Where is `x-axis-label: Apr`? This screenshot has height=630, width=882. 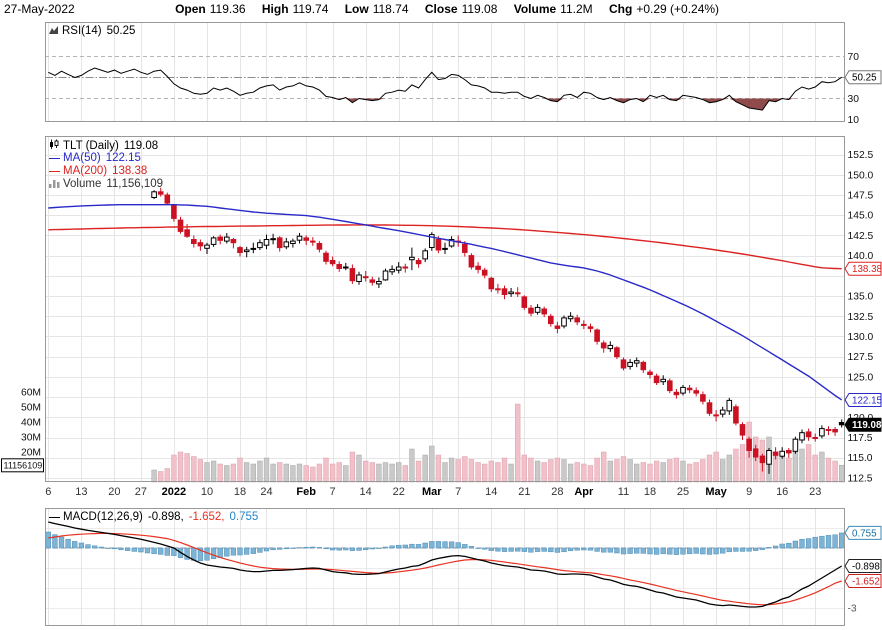 x-axis-label: Apr is located at coordinates (584, 492).